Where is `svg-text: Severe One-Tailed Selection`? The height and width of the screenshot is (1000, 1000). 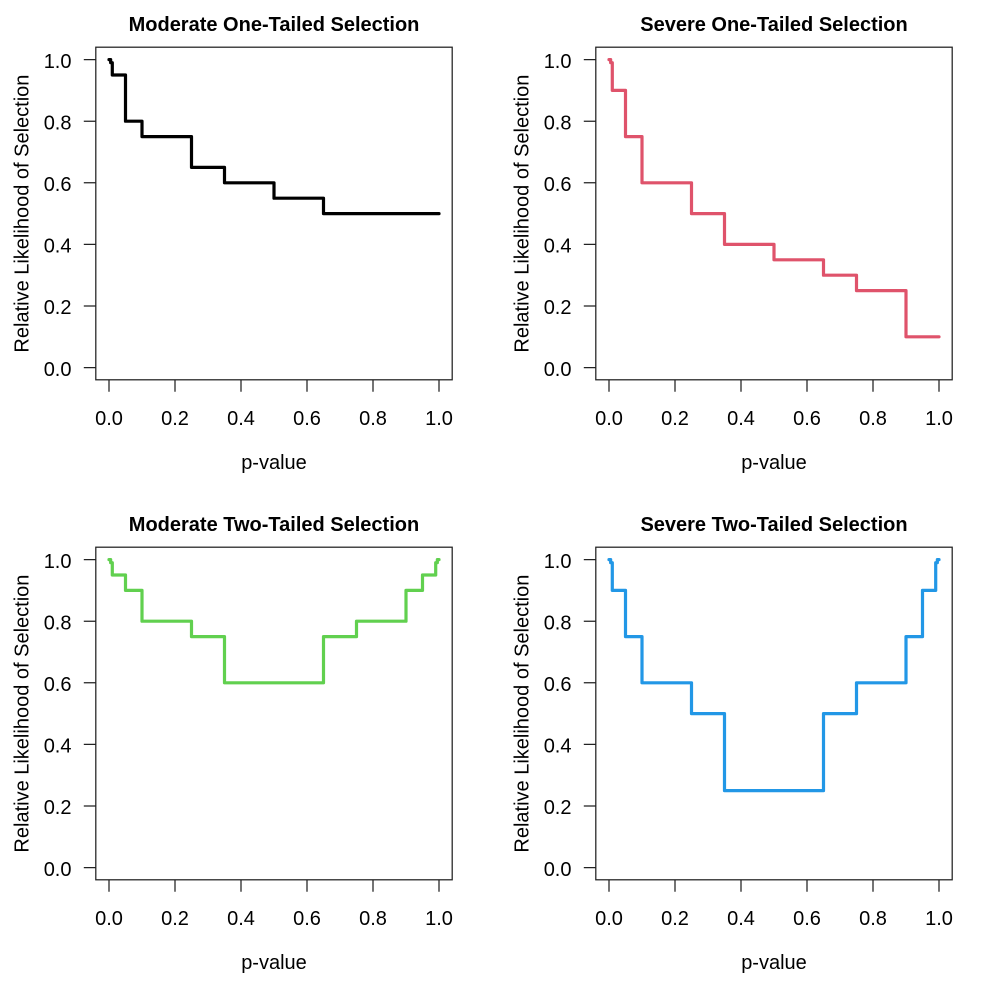 svg-text: Severe One-Tailed Selection is located at coordinates (774, 25).